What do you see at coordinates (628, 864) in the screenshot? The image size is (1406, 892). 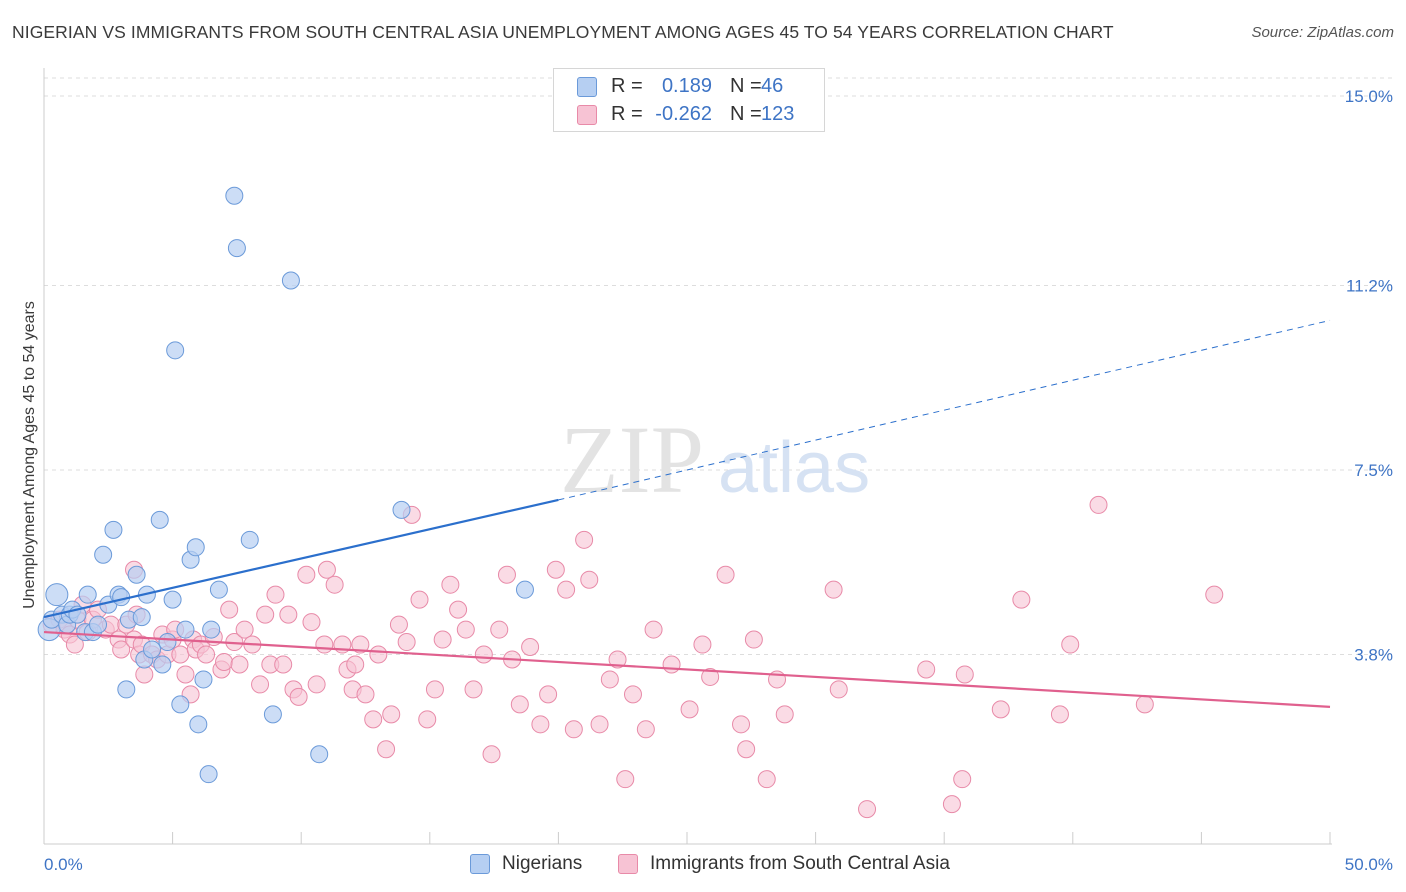 I see `legend-swatch-immigrants` at bounding box center [628, 864].